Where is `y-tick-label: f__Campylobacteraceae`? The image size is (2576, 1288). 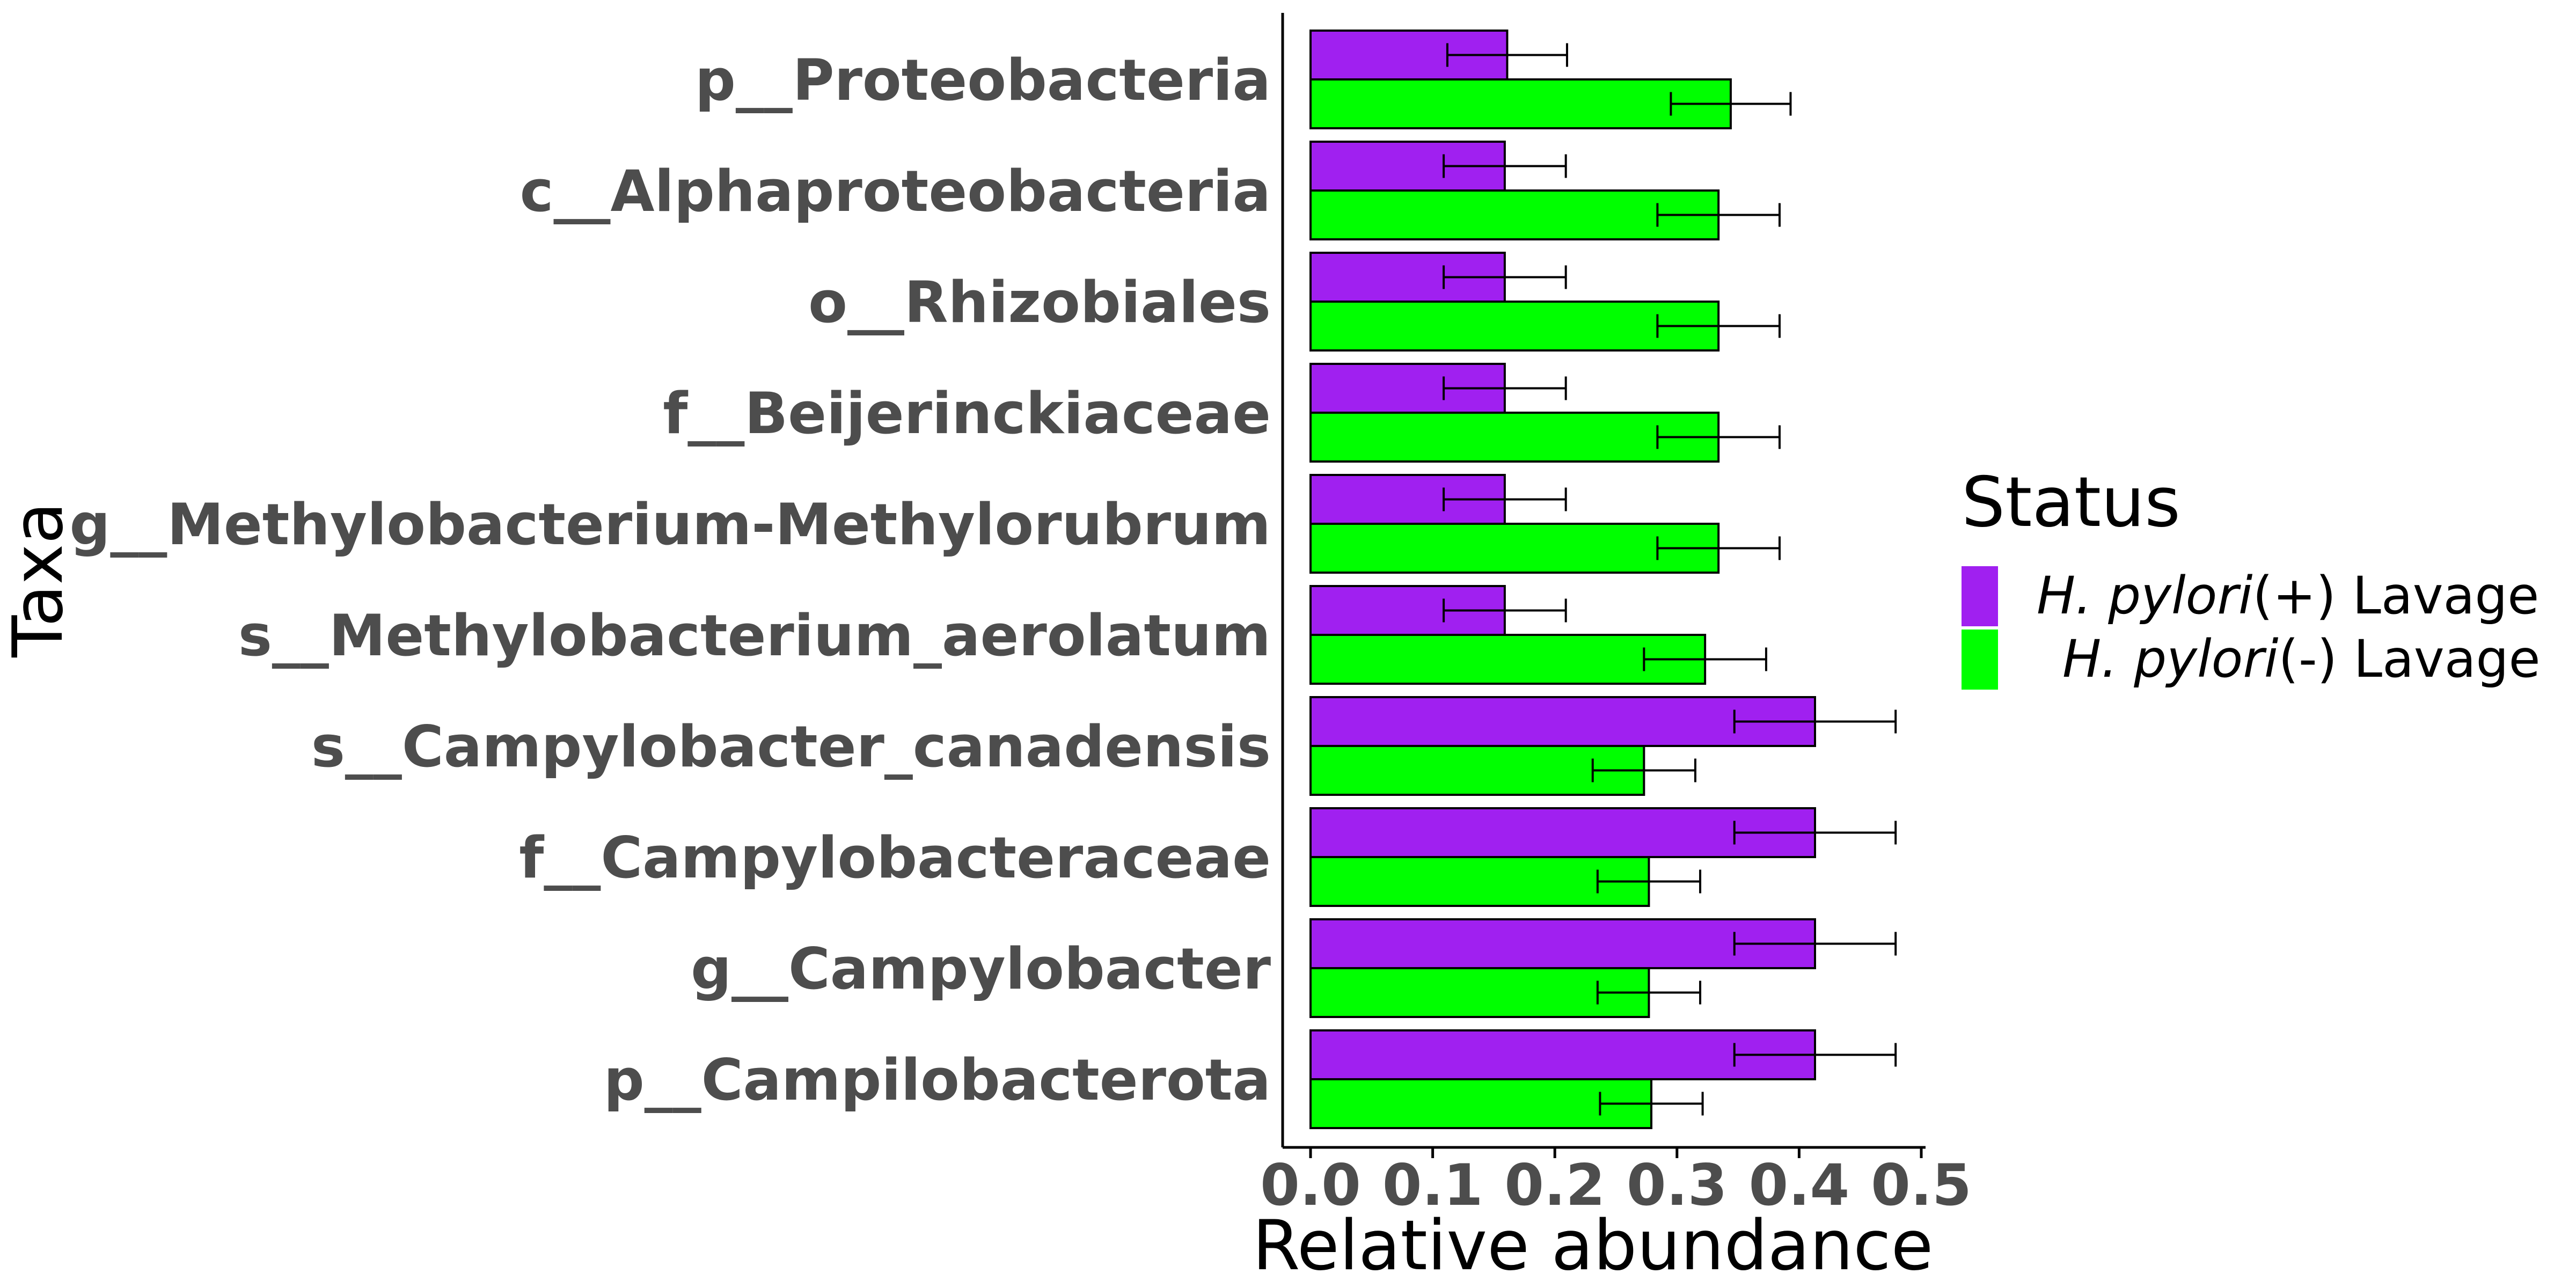 y-tick-label: f__Campylobacteraceae is located at coordinates (895, 858).